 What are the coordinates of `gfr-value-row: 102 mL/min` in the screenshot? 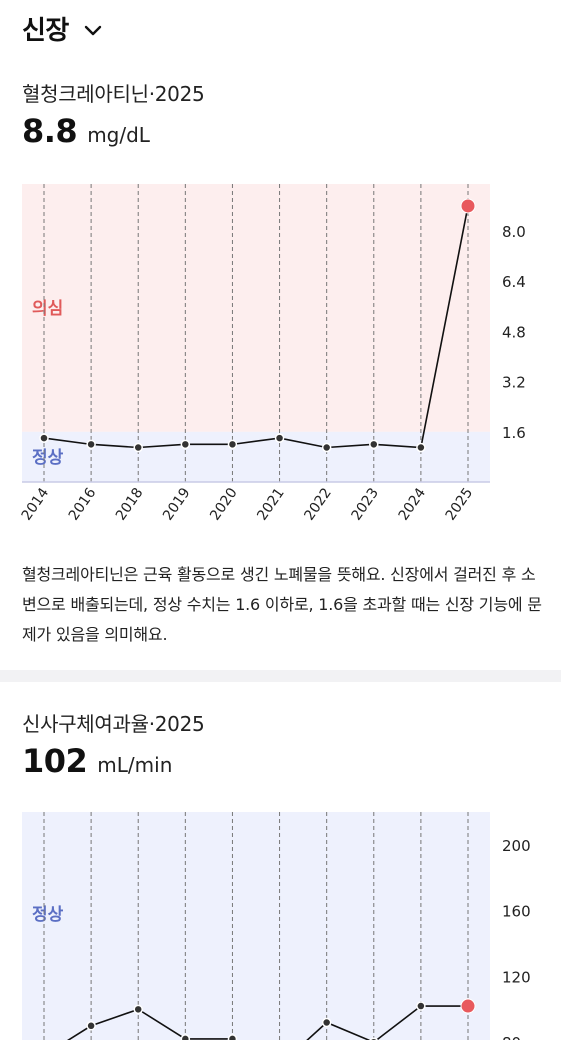 It's located at (97, 761).